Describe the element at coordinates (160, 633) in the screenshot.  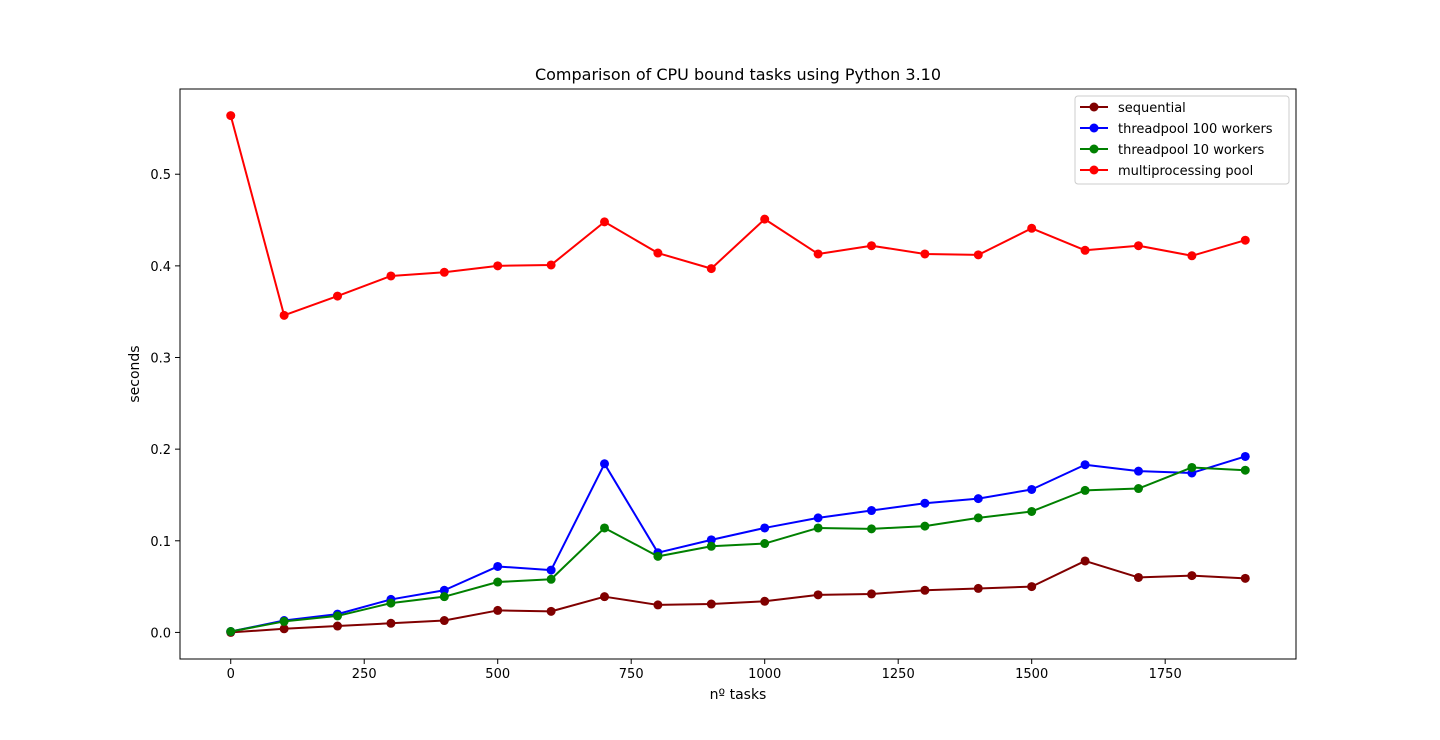
I see `y-tick-label: 0.0` at that location.